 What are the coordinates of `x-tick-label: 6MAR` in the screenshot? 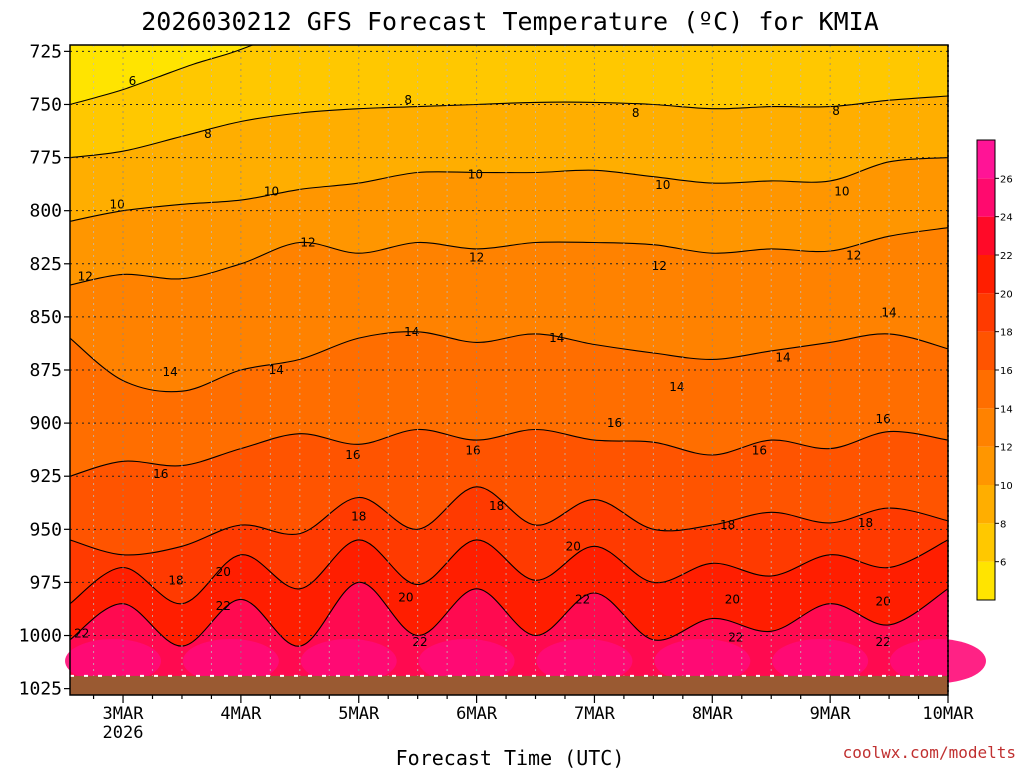 It's located at (477, 714).